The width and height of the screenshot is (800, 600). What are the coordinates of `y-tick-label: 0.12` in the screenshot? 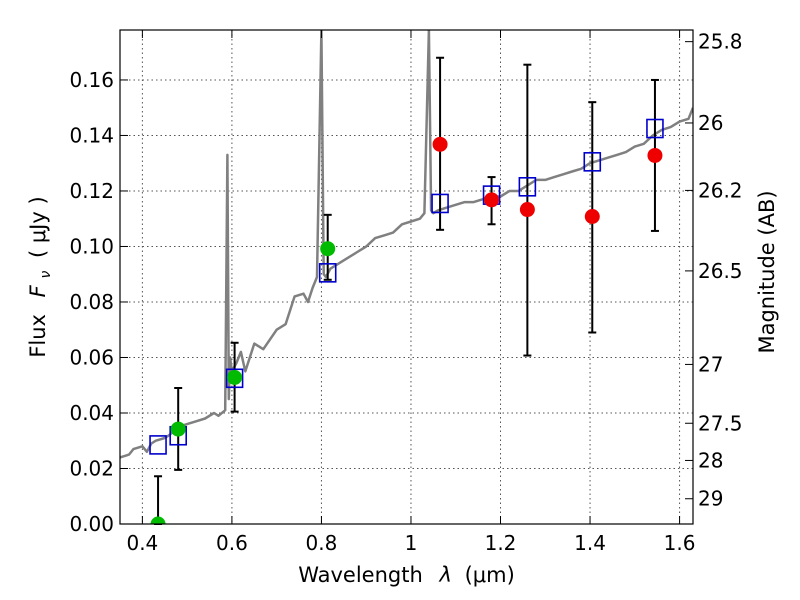 It's located at (91, 191).